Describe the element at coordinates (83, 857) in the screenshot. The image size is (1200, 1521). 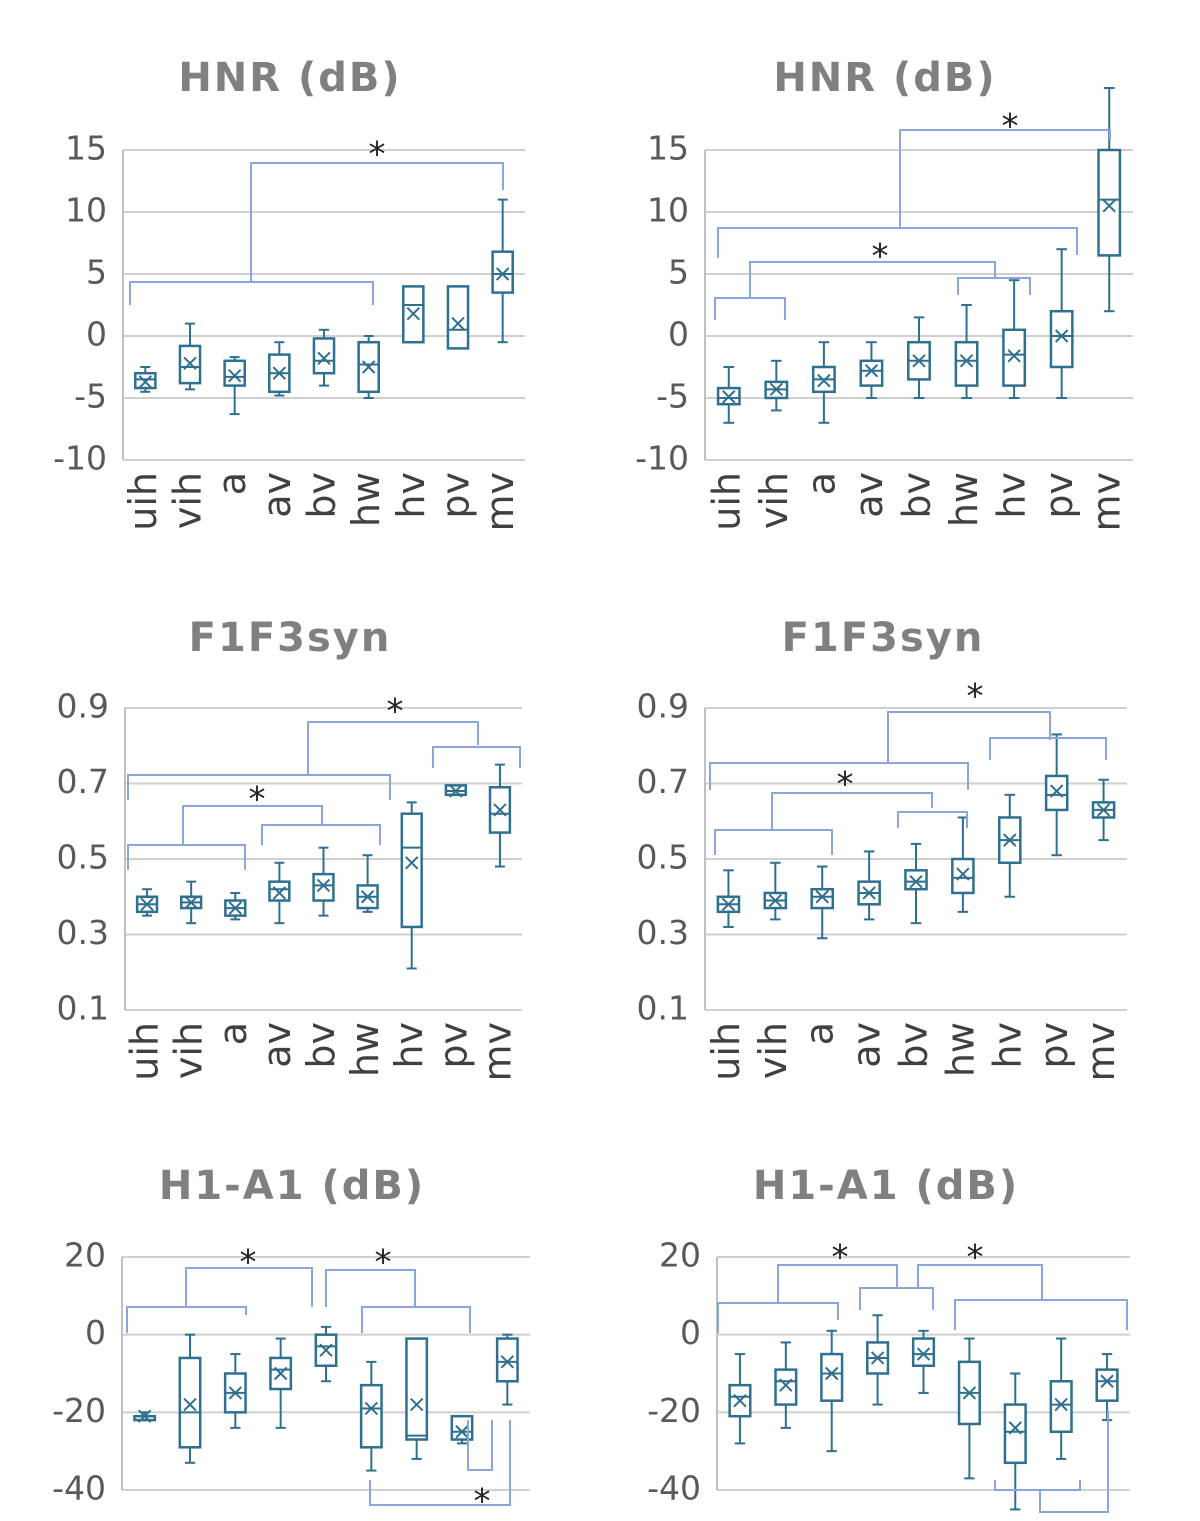
I see `y-tick-label: 0.5` at that location.